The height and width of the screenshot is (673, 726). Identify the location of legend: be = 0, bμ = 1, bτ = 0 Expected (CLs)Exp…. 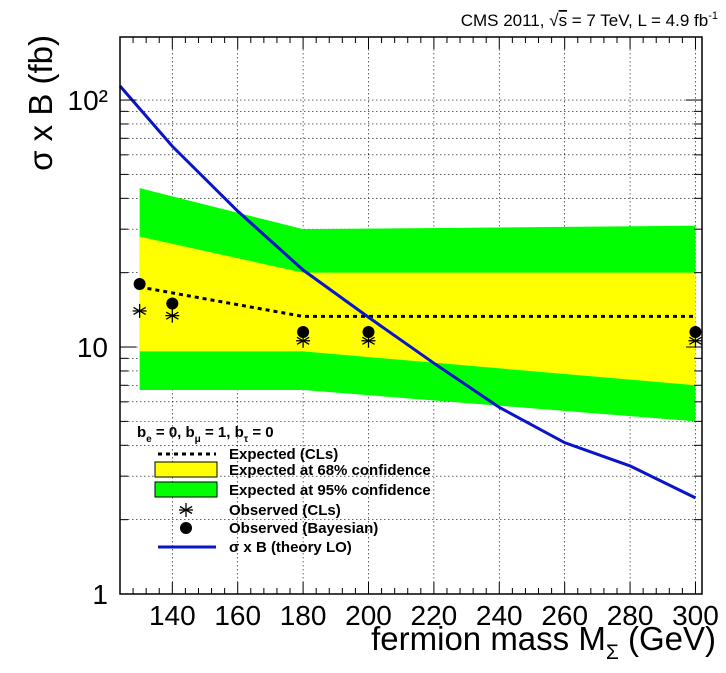
(284, 490).